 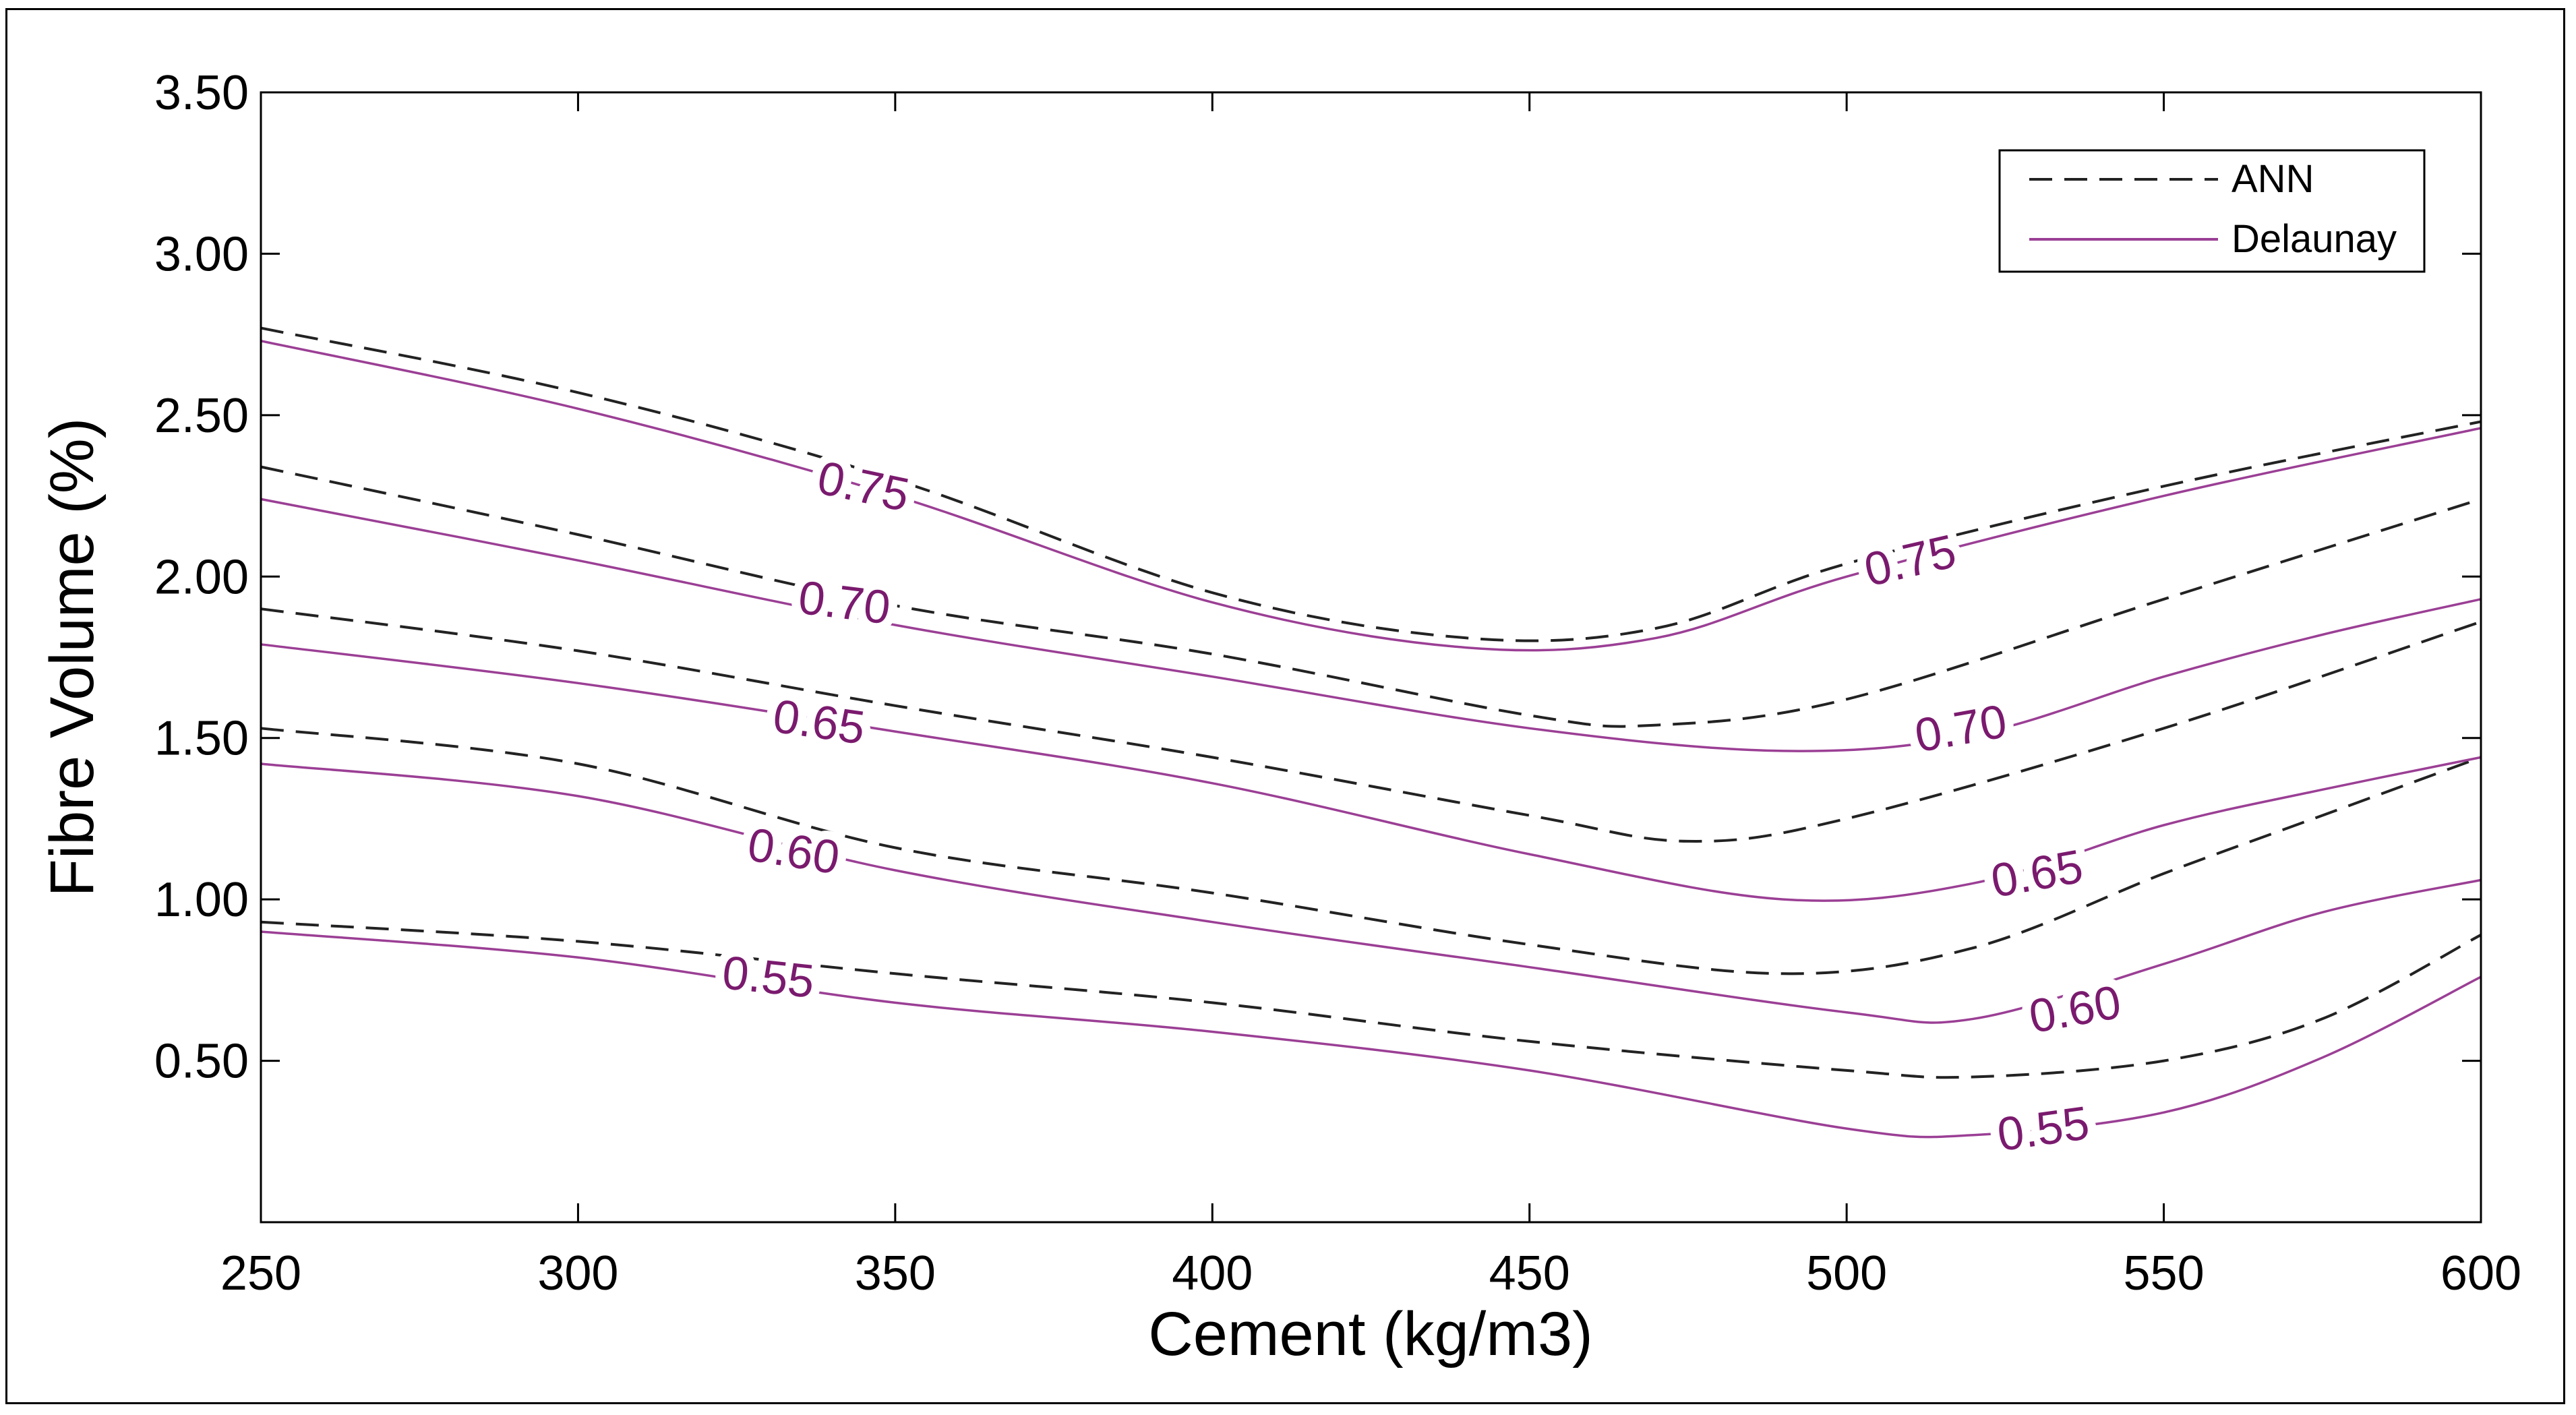 What do you see at coordinates (2314, 239) in the screenshot?
I see `legend-delaunay-label: Delaunay` at bounding box center [2314, 239].